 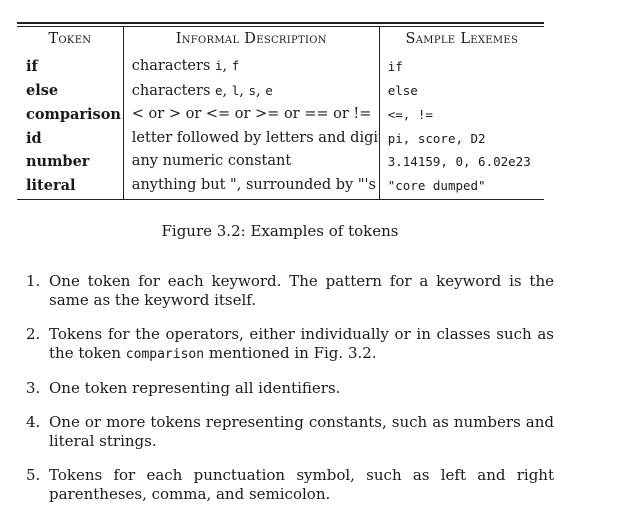 I want to click on informal-description-cell: anything but ", surrounded by "'s, so click(x=251, y=186).